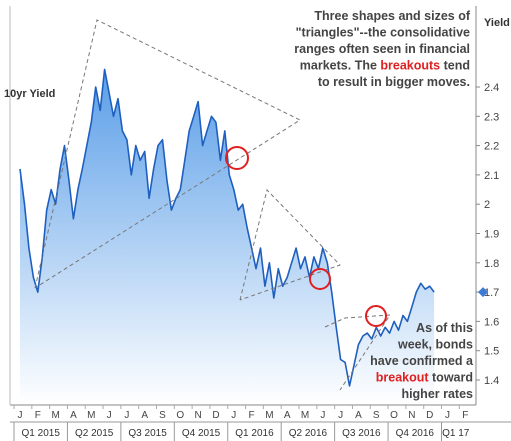 This screenshot has height=441, width=511. I want to click on annotation-line: higher rates, so click(437, 394).